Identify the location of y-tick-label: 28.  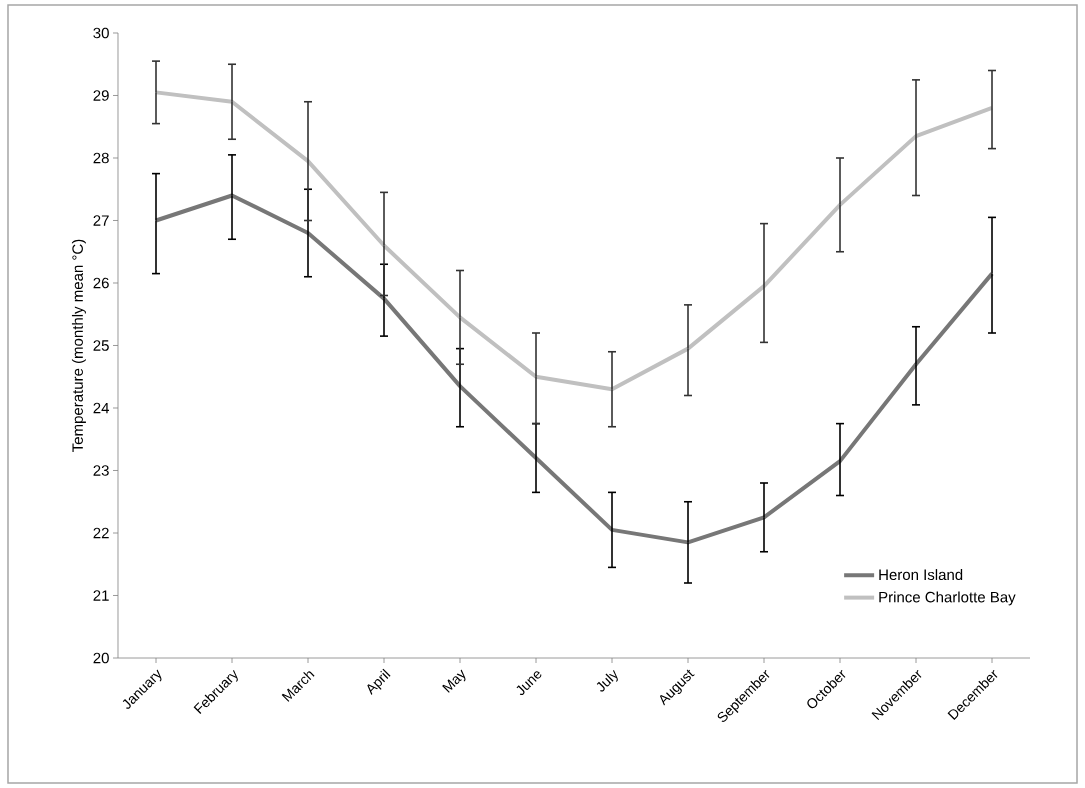
(101, 158).